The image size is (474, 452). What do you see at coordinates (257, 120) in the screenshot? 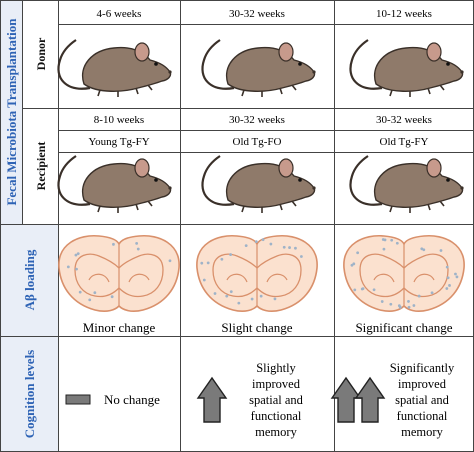
I see `recipient-age-2: 30-32 weeks` at bounding box center [257, 120].